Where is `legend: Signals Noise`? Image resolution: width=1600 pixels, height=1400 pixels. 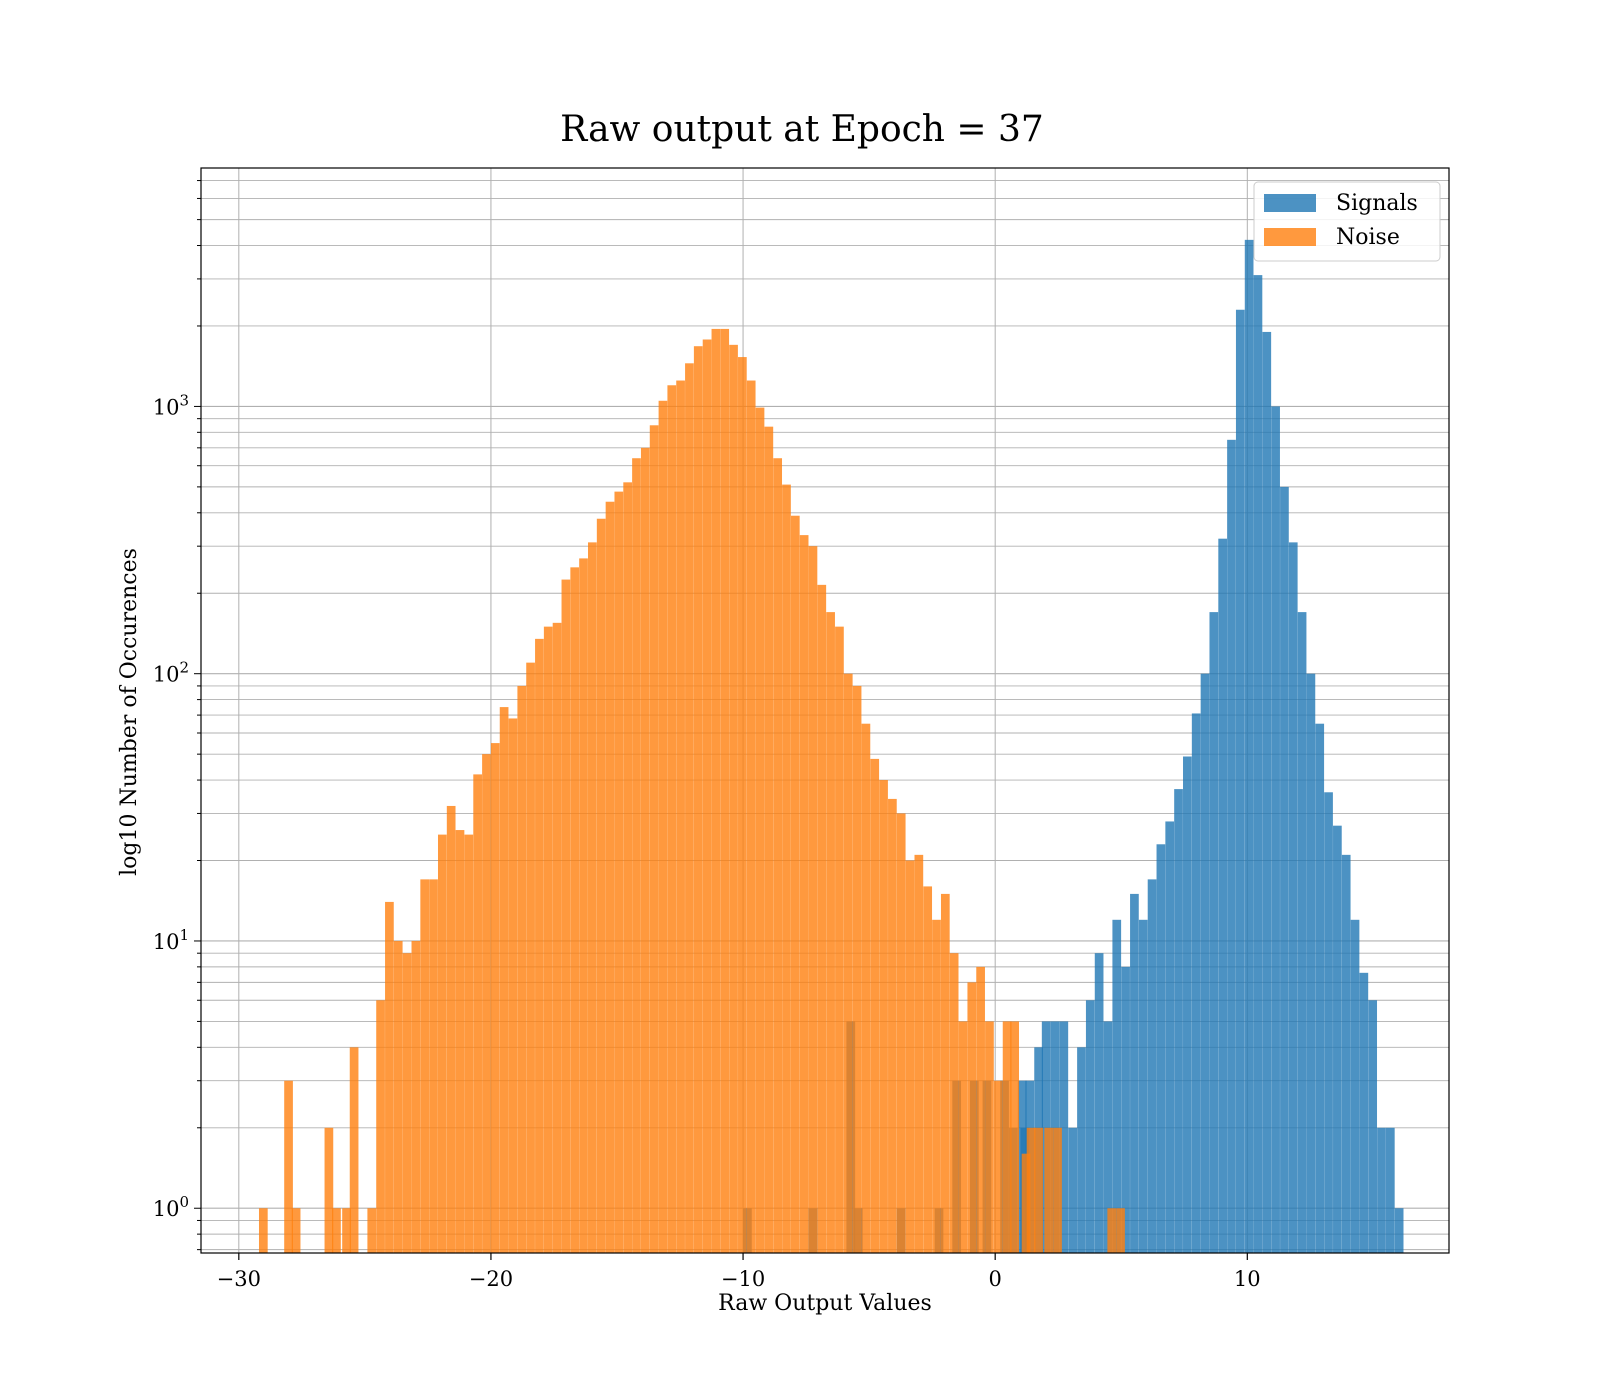
legend: Signals Noise is located at coordinates (1347, 221).